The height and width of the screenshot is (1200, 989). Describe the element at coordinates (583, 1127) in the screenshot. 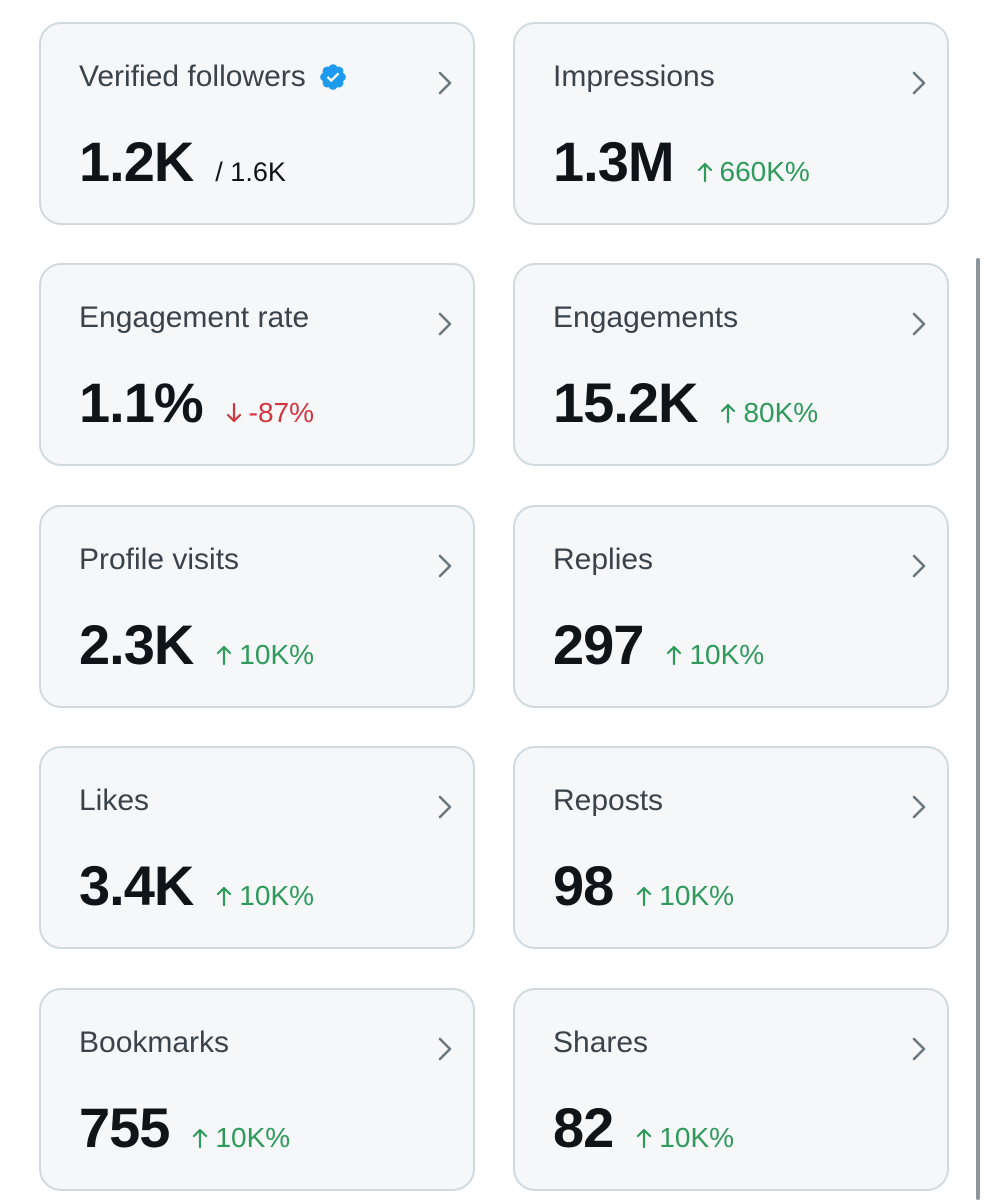

I see `metric-value: 82` at that location.